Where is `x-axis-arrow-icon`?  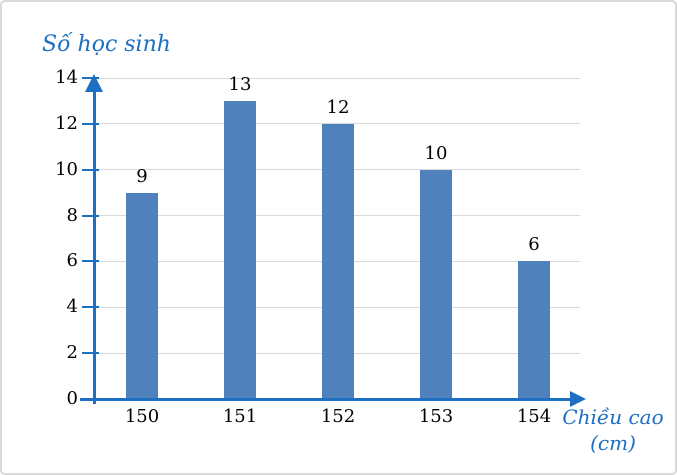
x-axis-arrow-icon is located at coordinates (578, 399).